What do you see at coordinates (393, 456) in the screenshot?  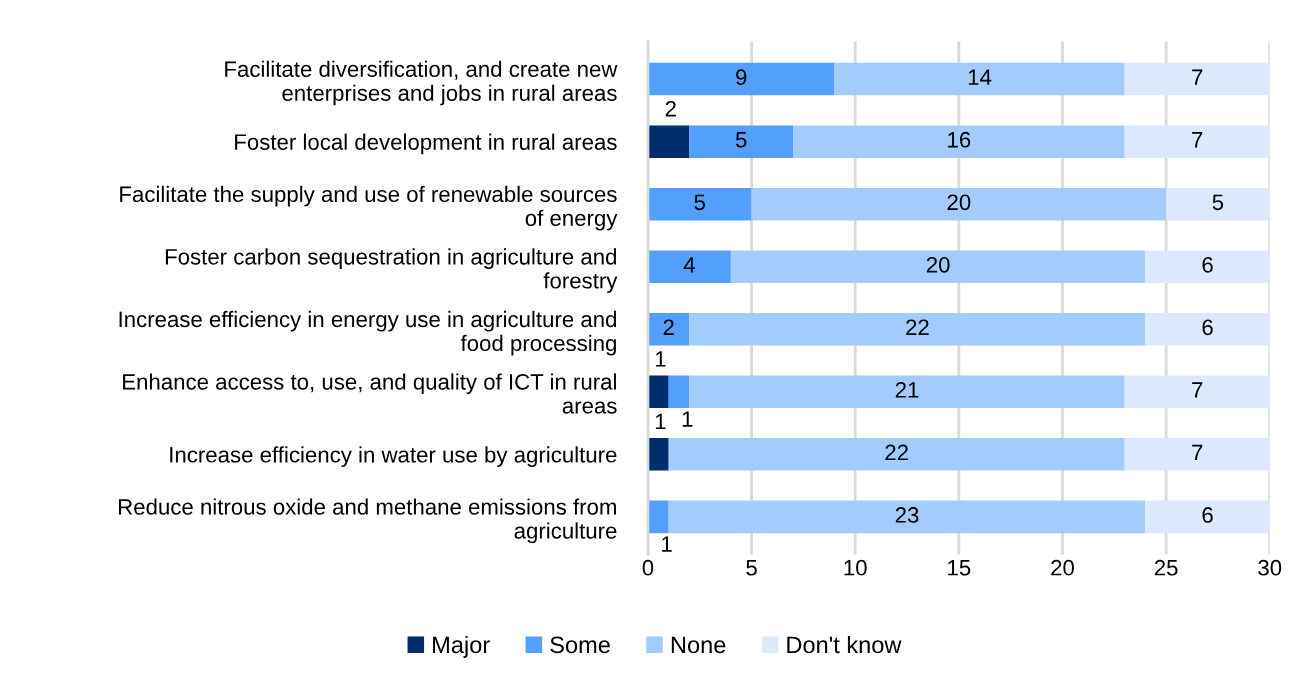 I see `y-tick-label: Increase efficiency in water use by agriculture` at bounding box center [393, 456].